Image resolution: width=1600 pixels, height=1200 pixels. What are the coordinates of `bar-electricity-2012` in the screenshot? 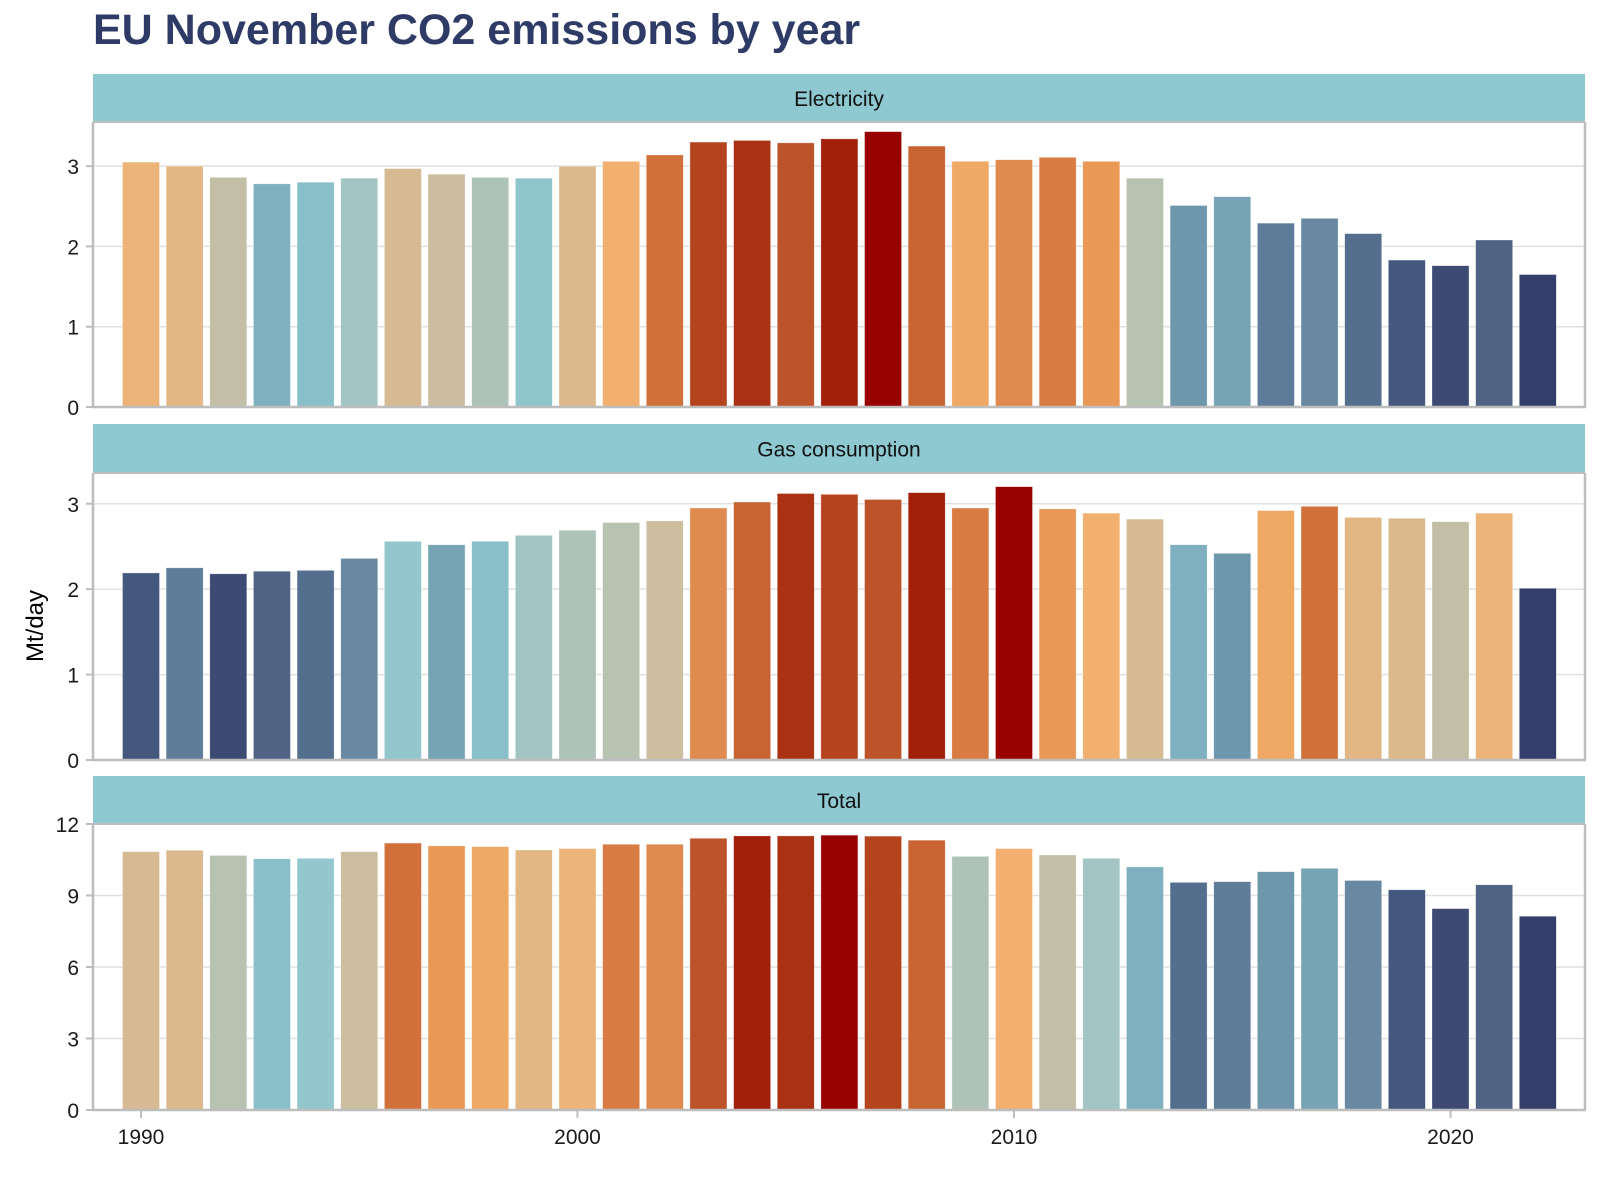 It's located at (1101, 284).